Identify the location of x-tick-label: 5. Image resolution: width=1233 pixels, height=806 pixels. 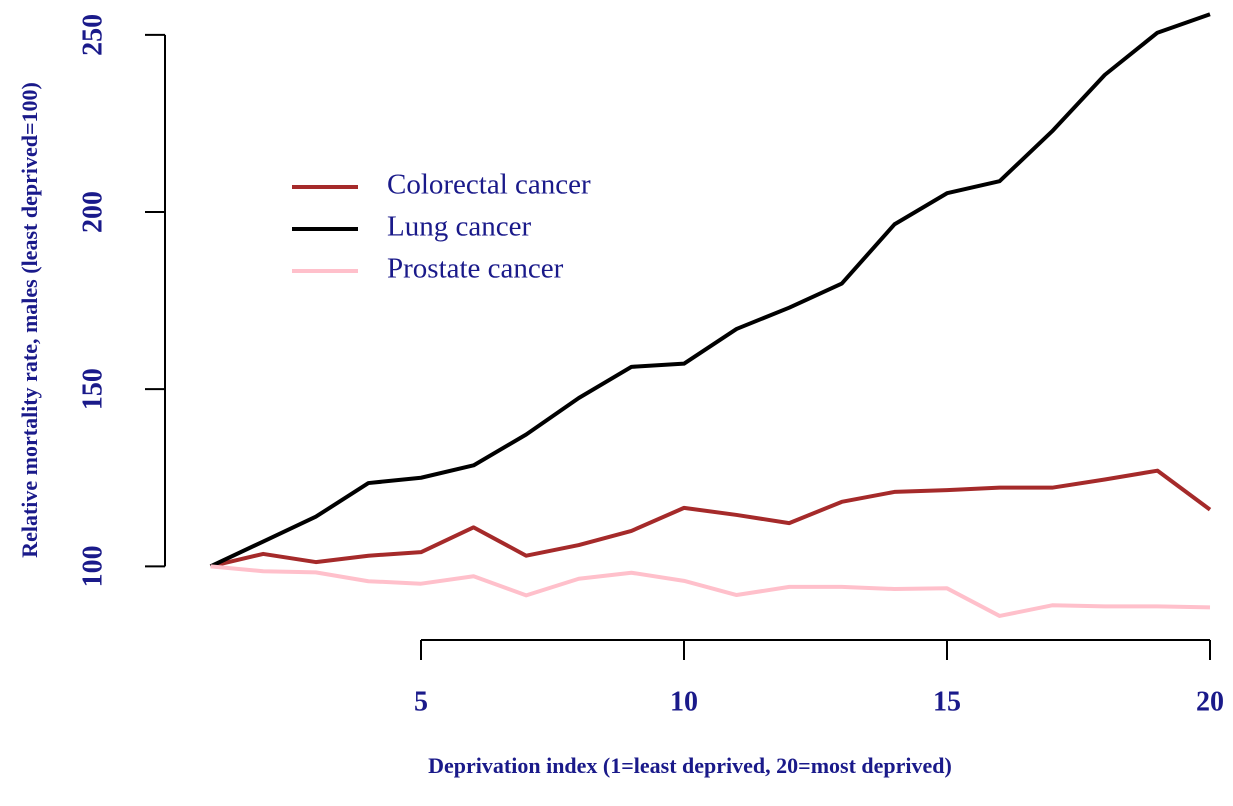
(421, 701).